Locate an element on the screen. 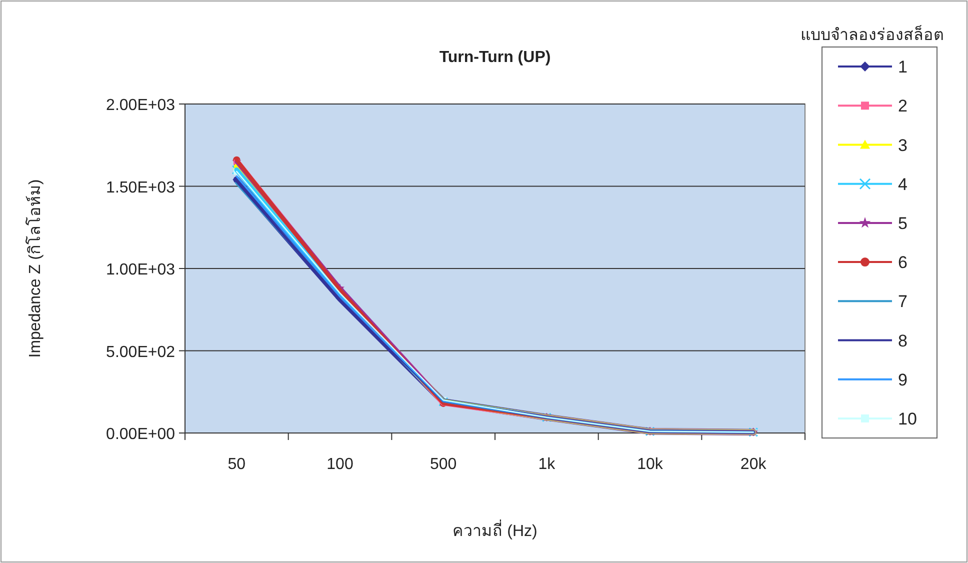 This screenshot has width=968, height=563. legend-label: 10 is located at coordinates (907, 418).